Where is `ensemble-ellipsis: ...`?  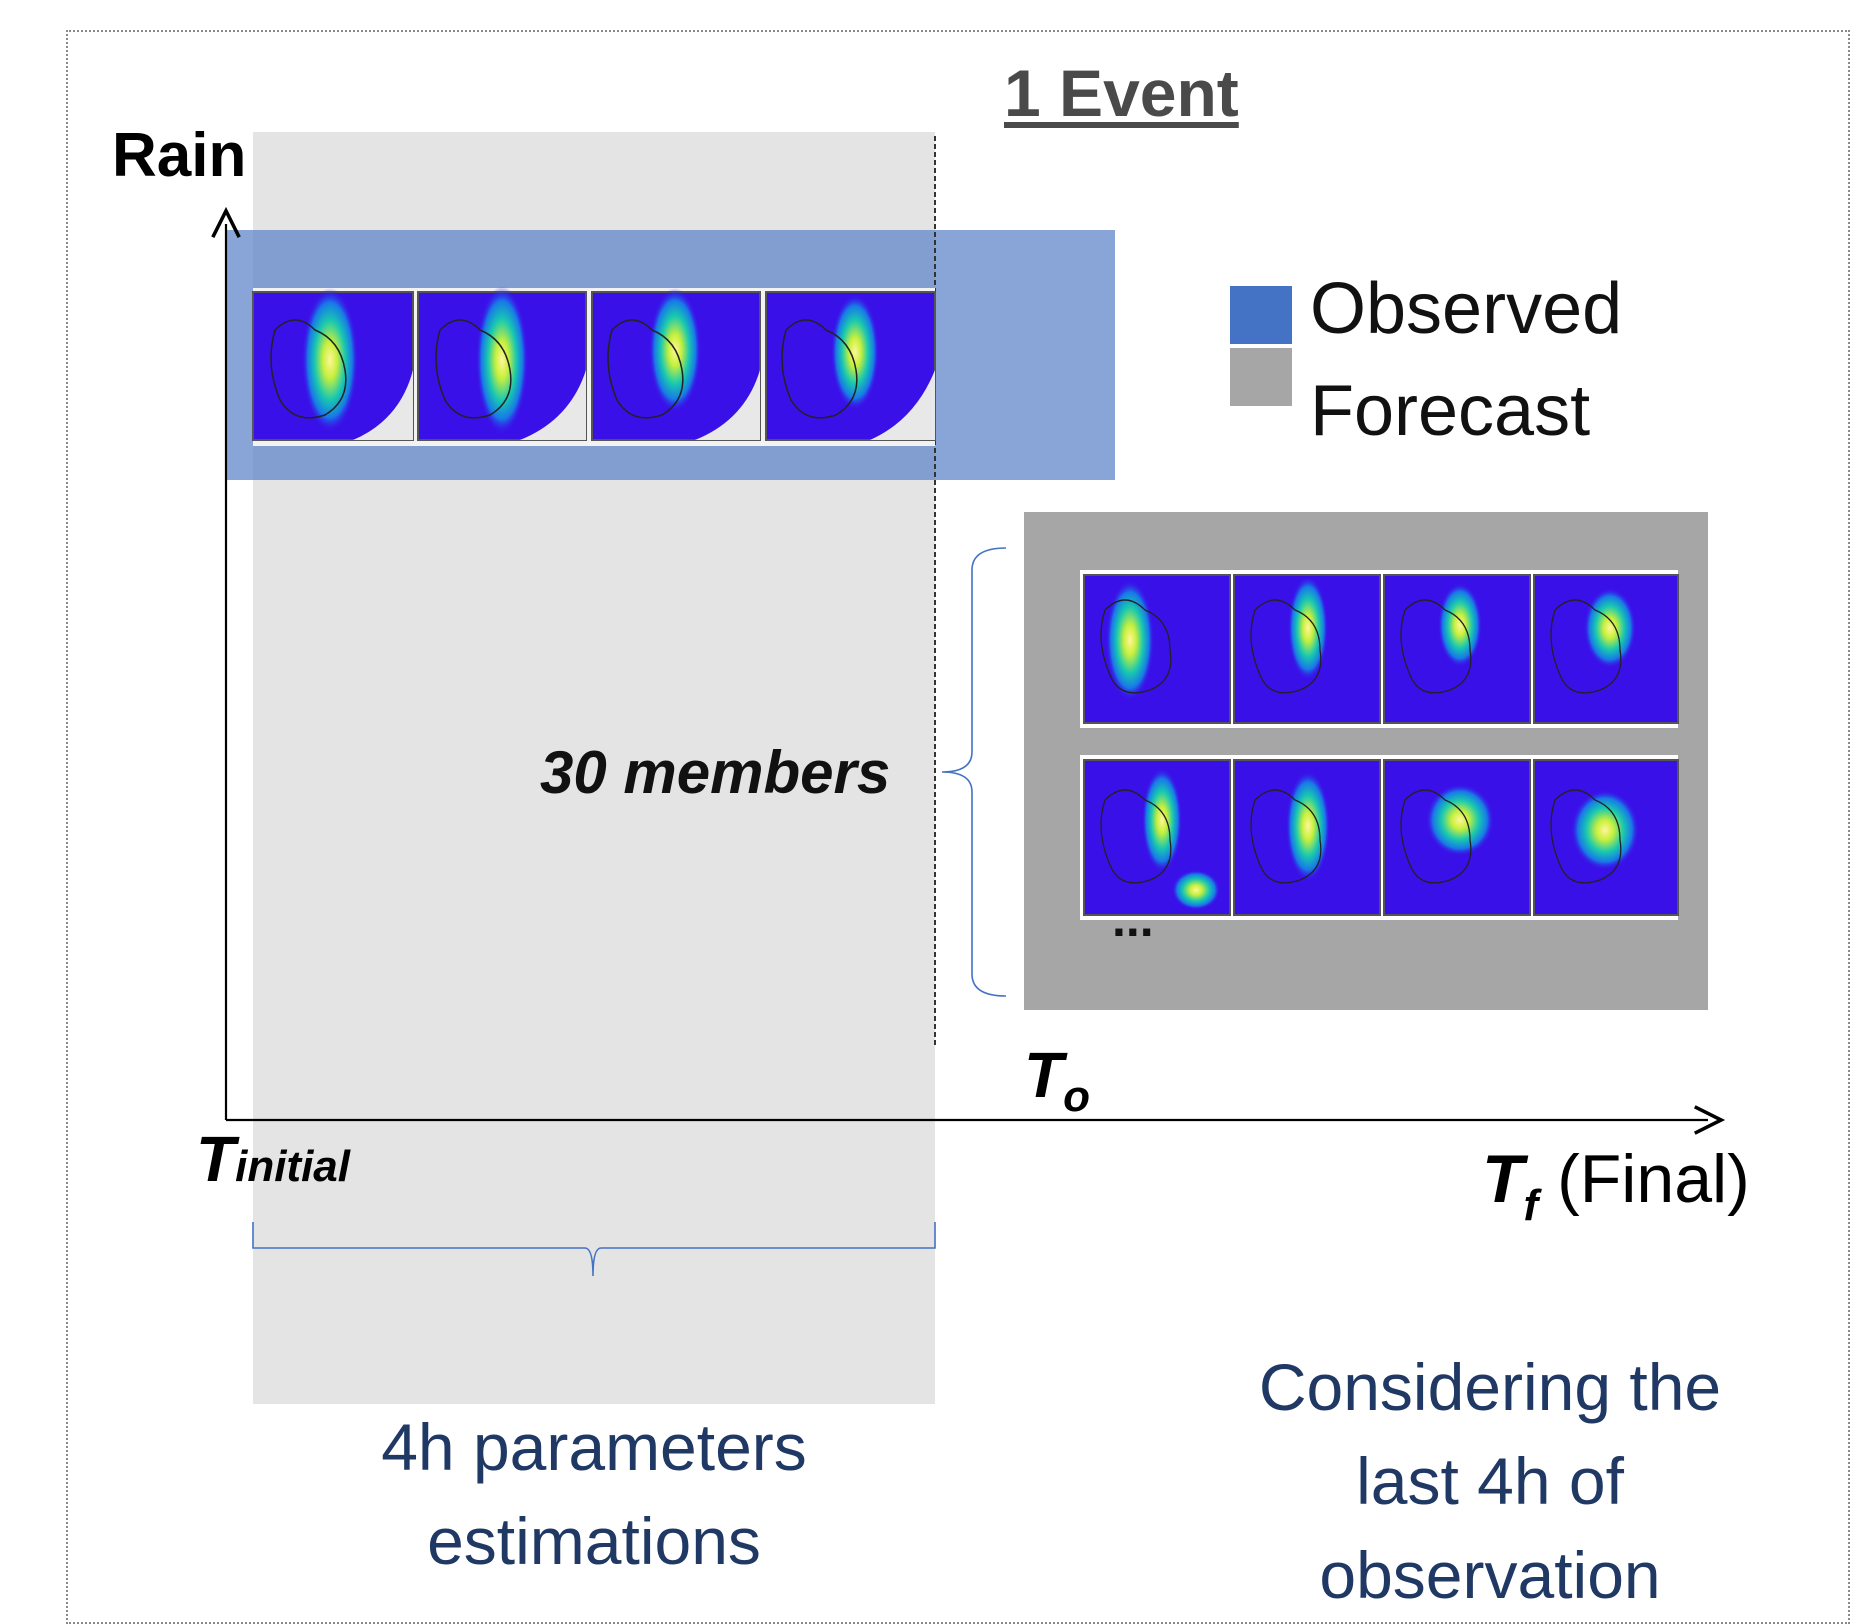 ensemble-ellipsis: ... is located at coordinates (1133, 919).